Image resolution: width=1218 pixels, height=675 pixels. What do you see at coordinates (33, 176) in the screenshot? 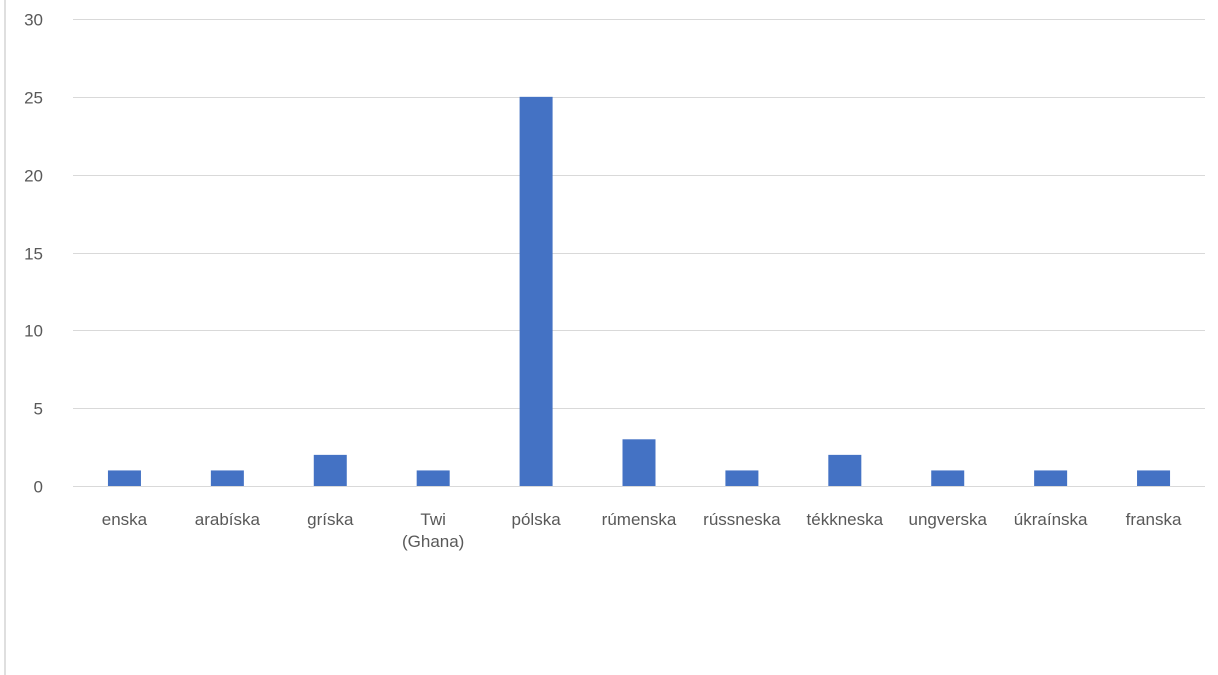
I see `y-tick-label: 20` at bounding box center [33, 176].